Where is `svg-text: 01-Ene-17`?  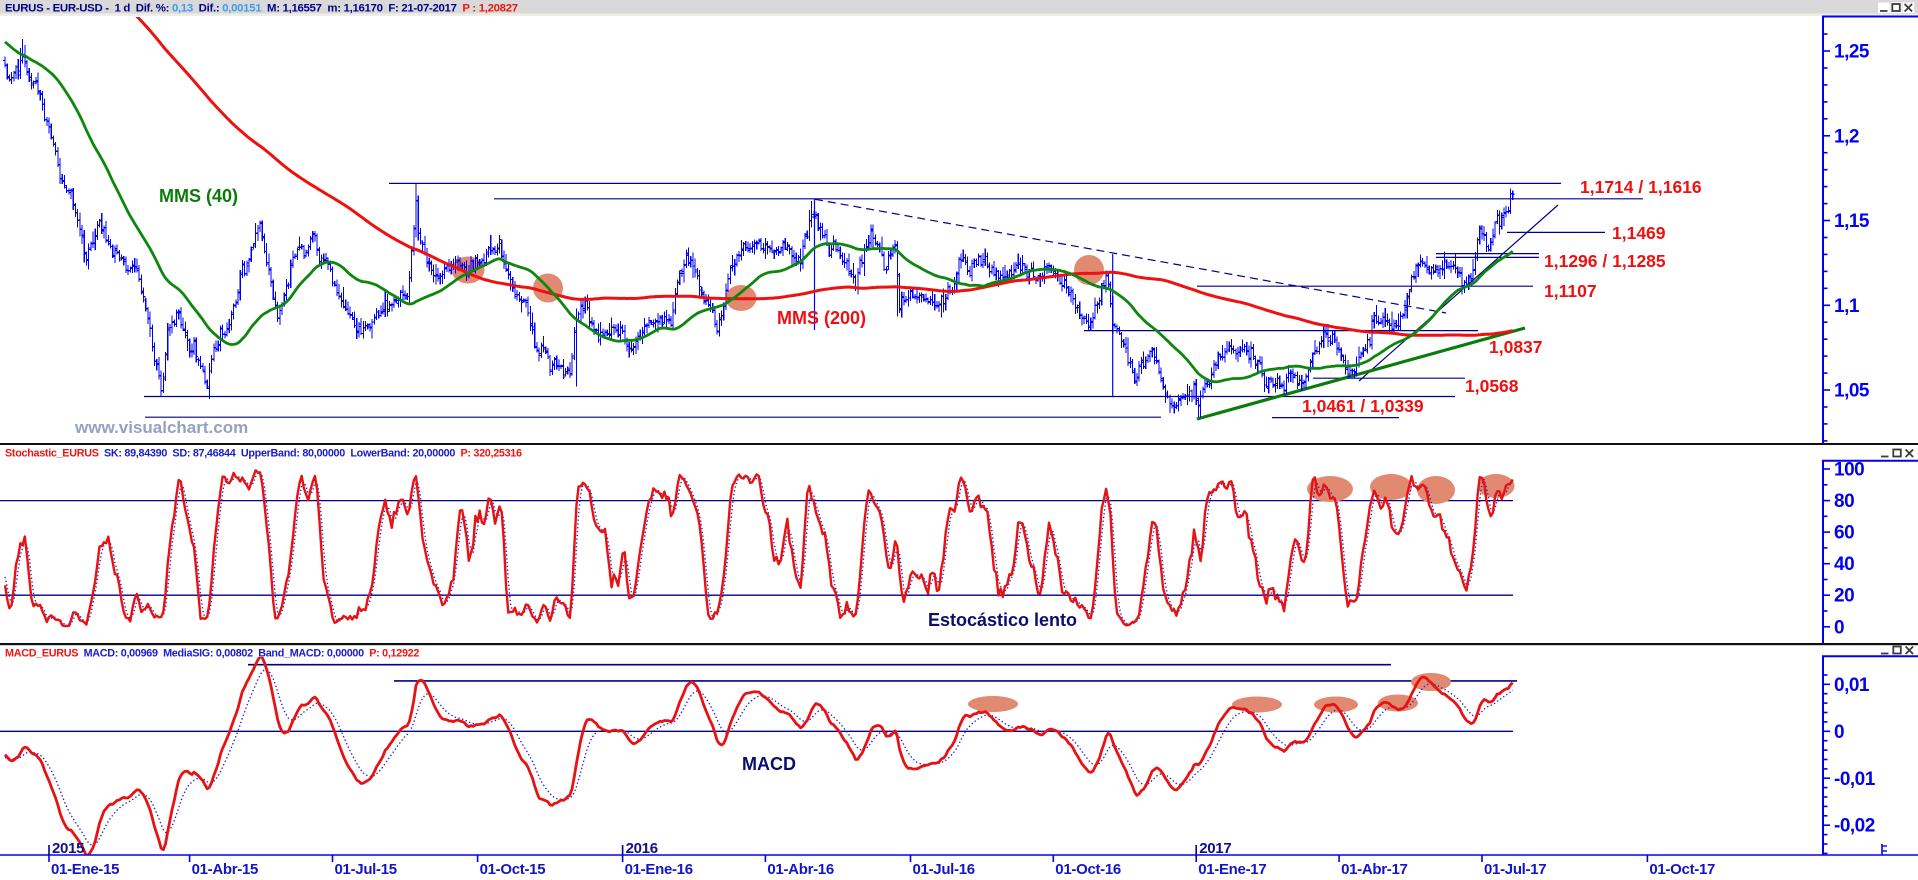 svg-text: 01-Ene-17 is located at coordinates (1232, 868).